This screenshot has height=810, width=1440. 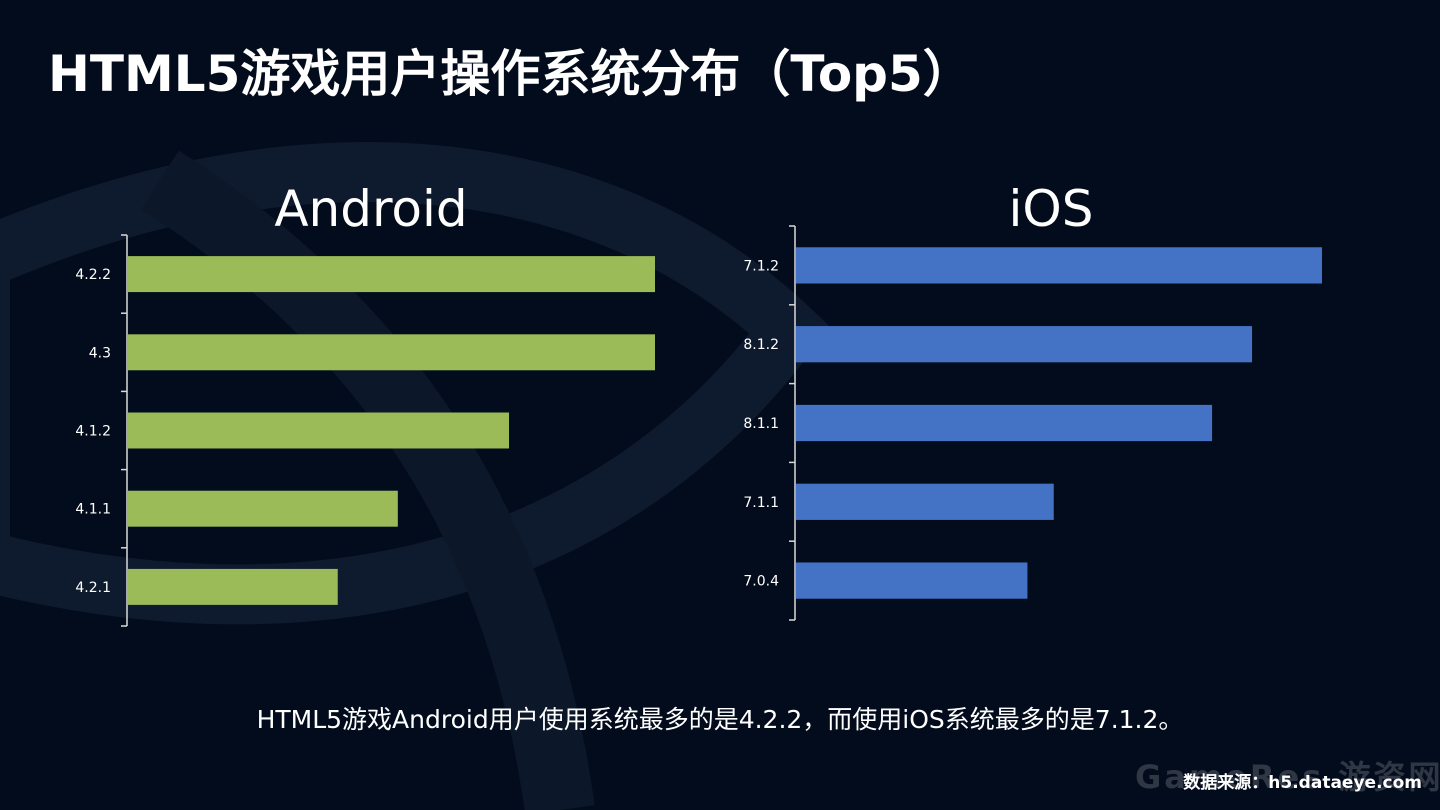 I want to click on ios-chart-title: iOS, so click(x=1051, y=209).